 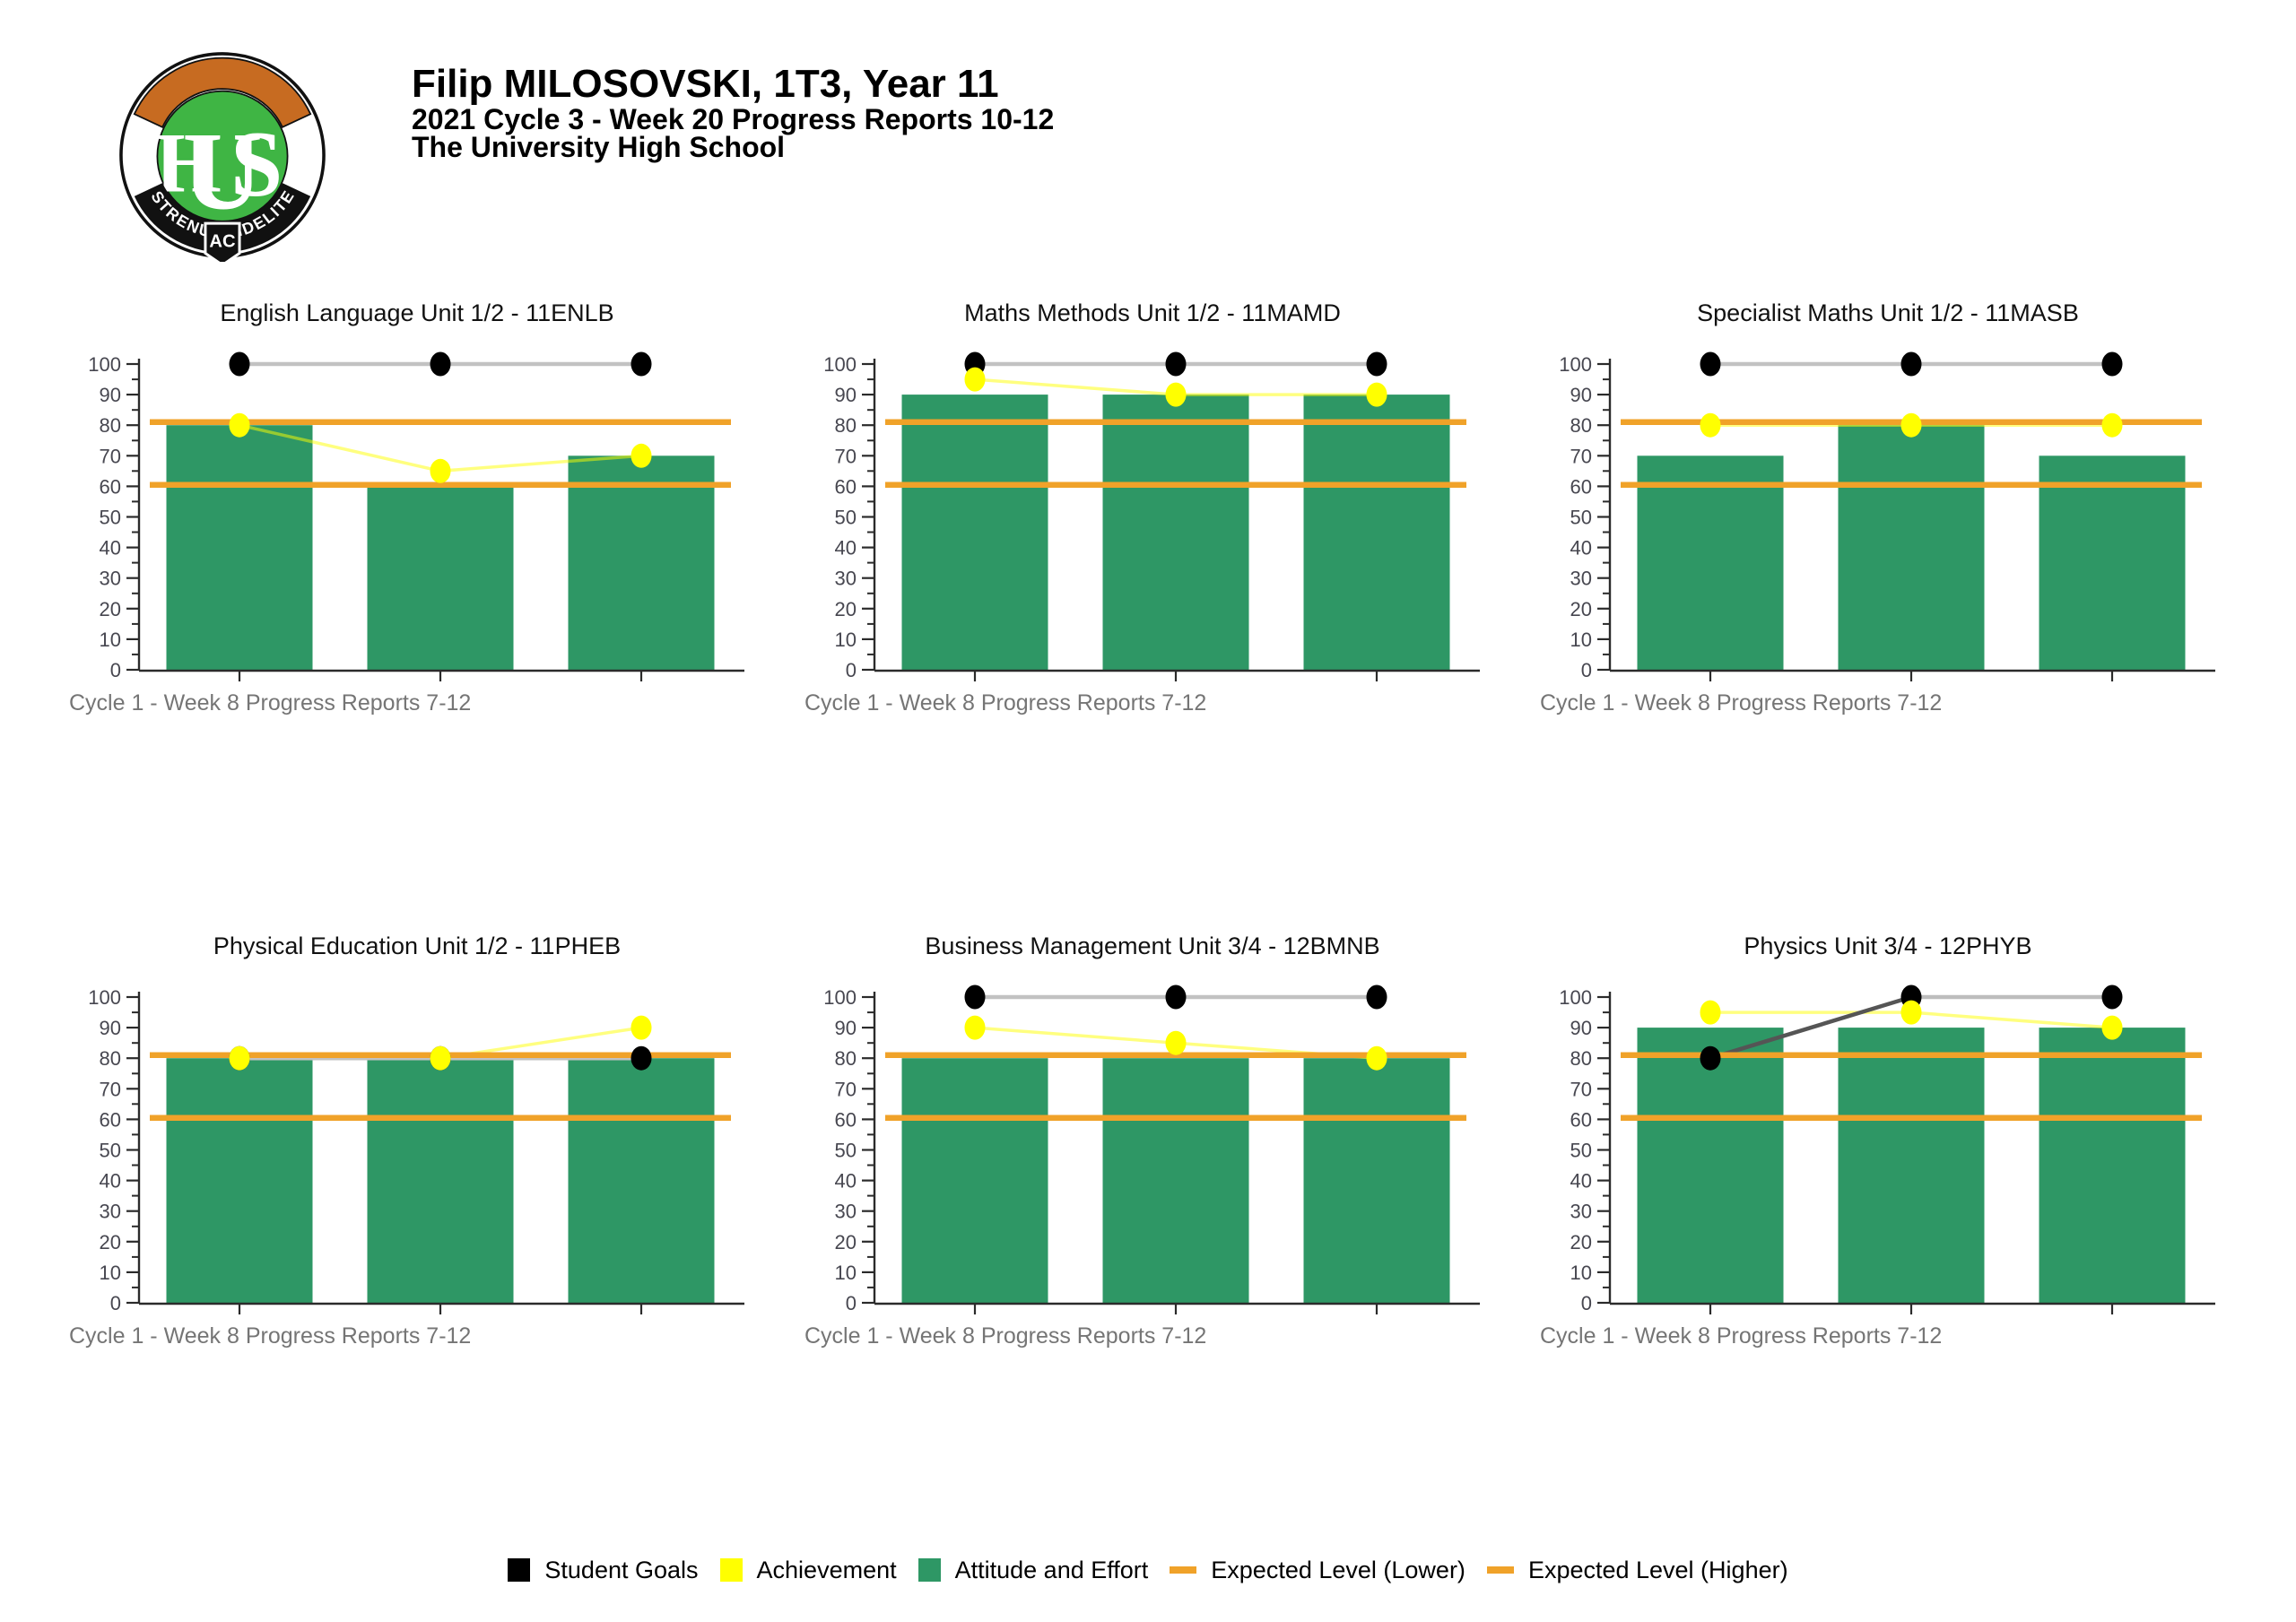 I want to click on legend-item: Achievement, so click(x=808, y=1570).